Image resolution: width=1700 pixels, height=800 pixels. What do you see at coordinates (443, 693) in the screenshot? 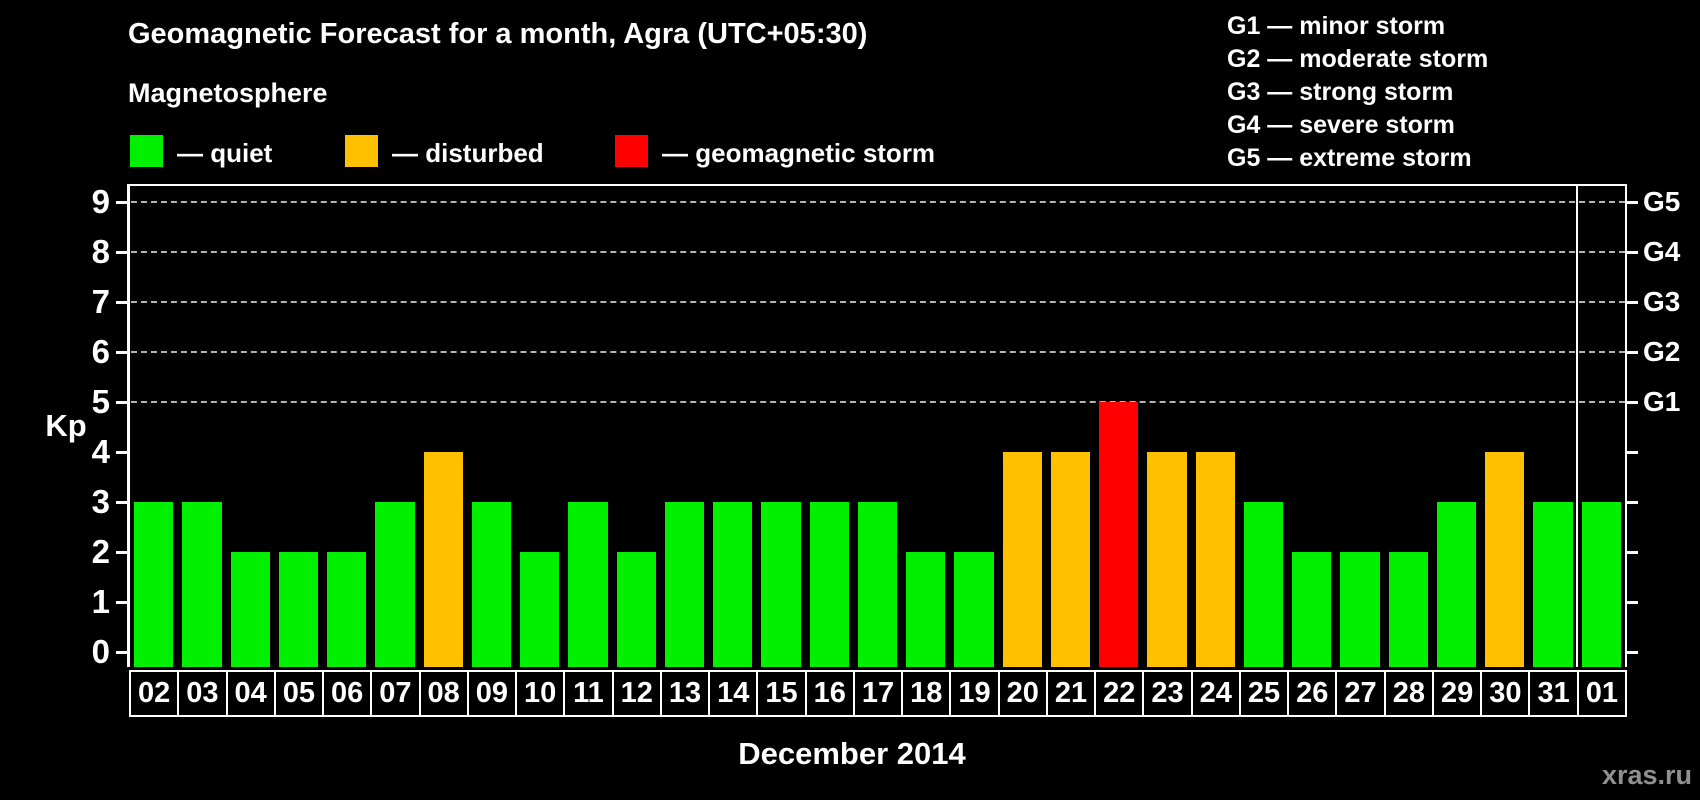
I see `day-label-08: 08` at bounding box center [443, 693].